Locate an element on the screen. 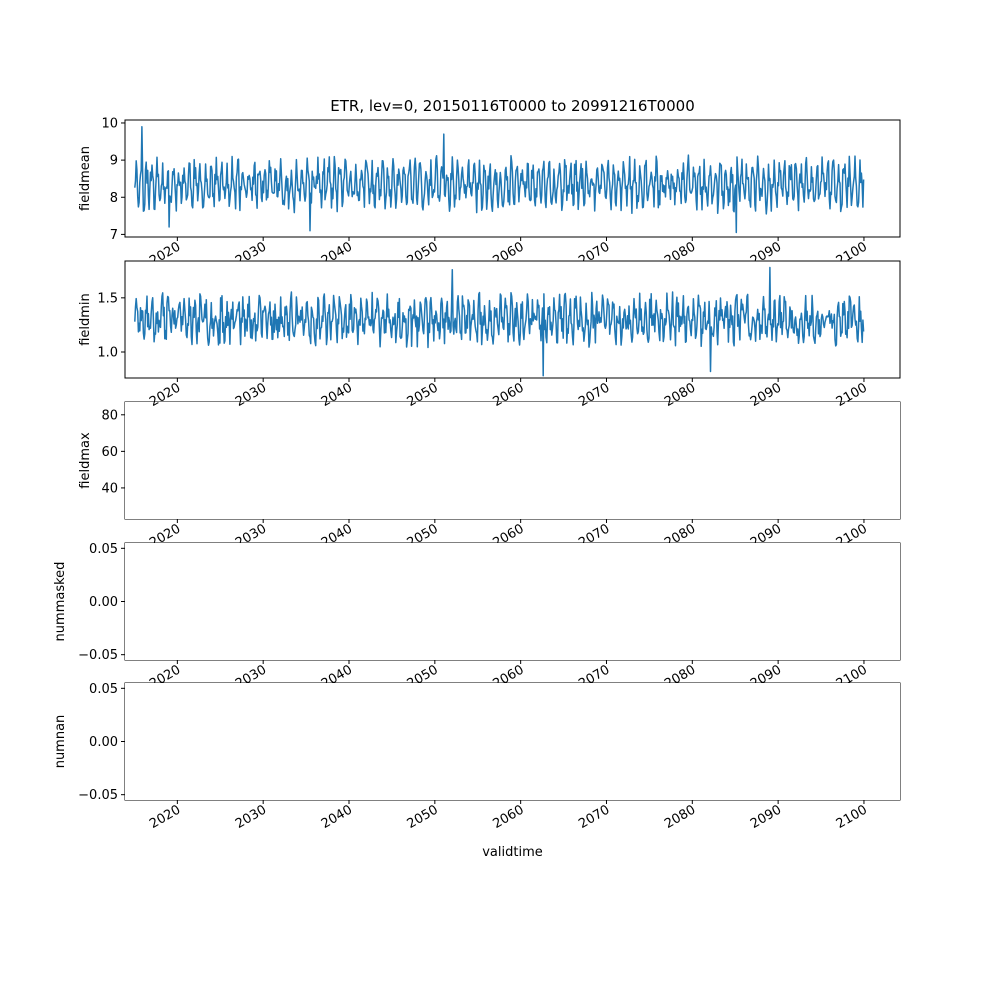 The height and width of the screenshot is (1000, 1000). numnan-xtick-label: 2060 is located at coordinates (508, 817).